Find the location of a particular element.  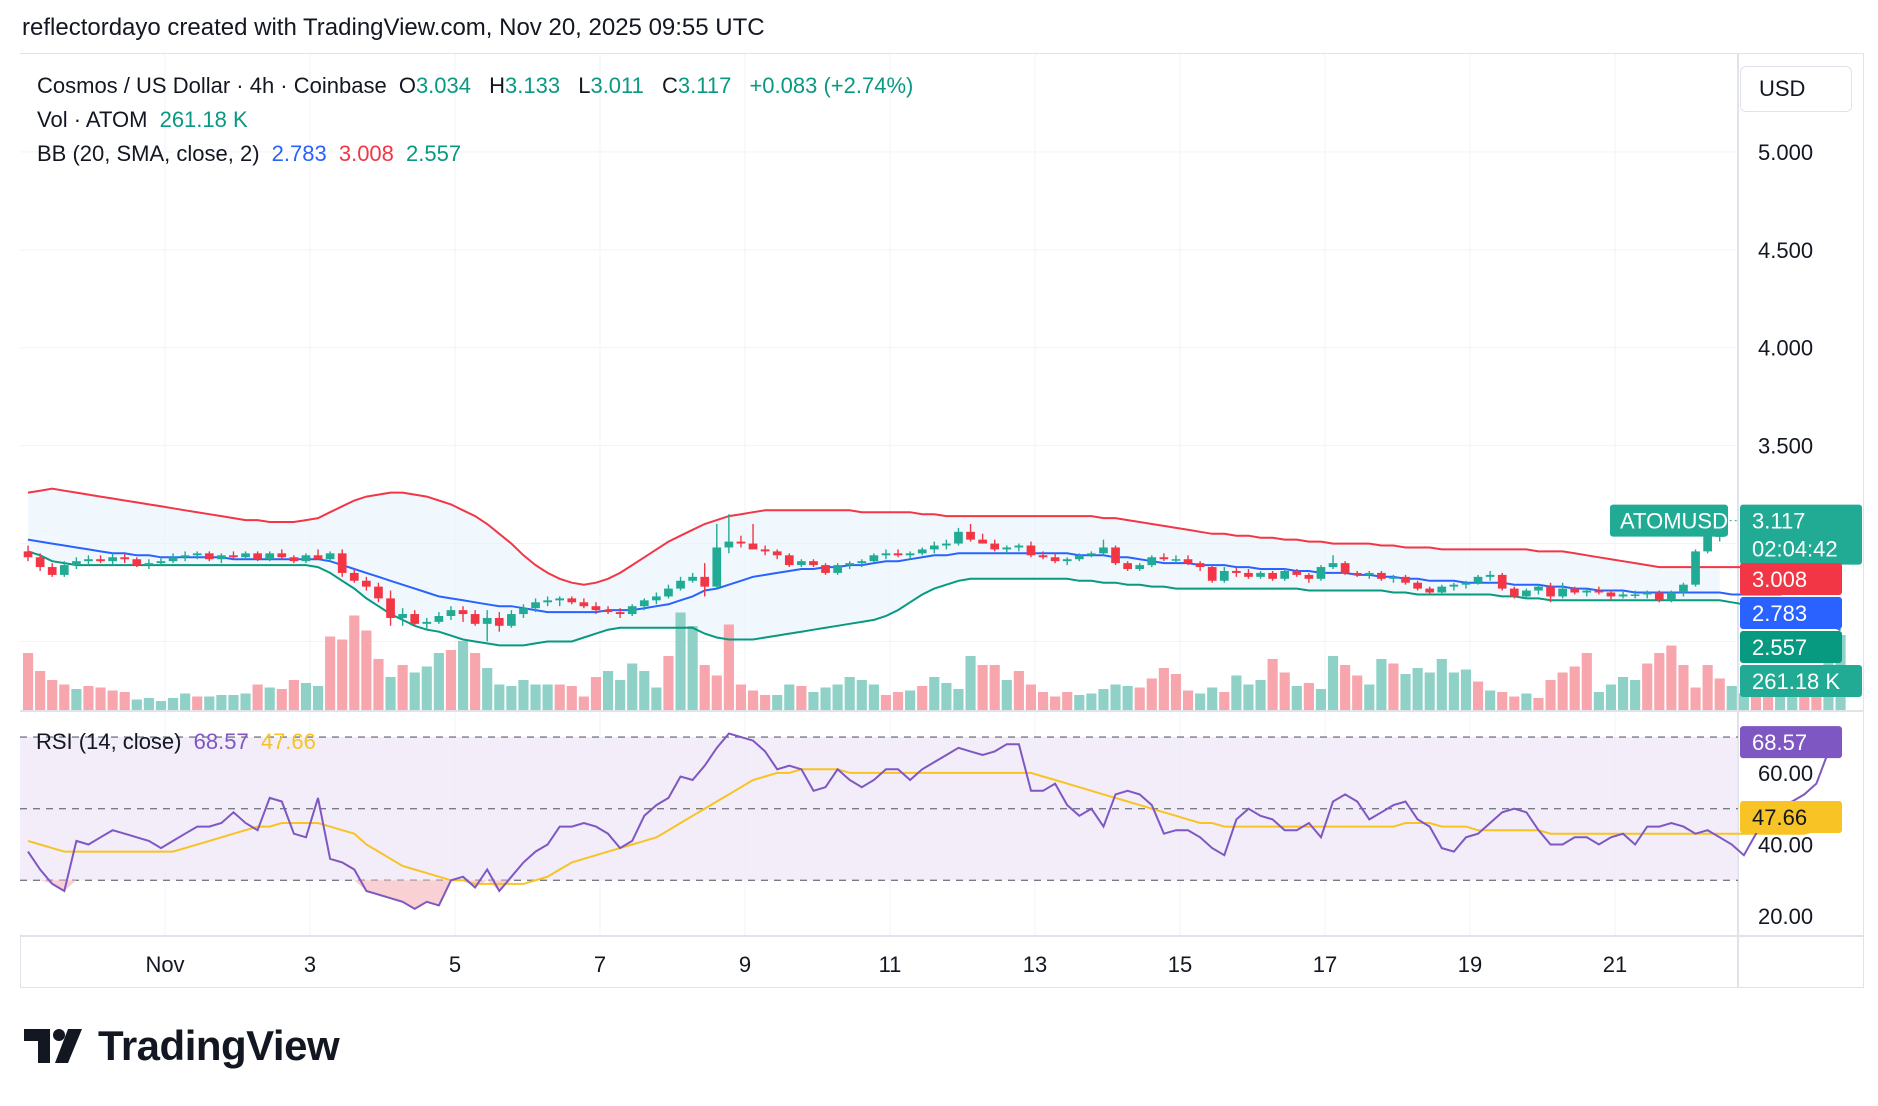

close-label: C is located at coordinates (670, 85).